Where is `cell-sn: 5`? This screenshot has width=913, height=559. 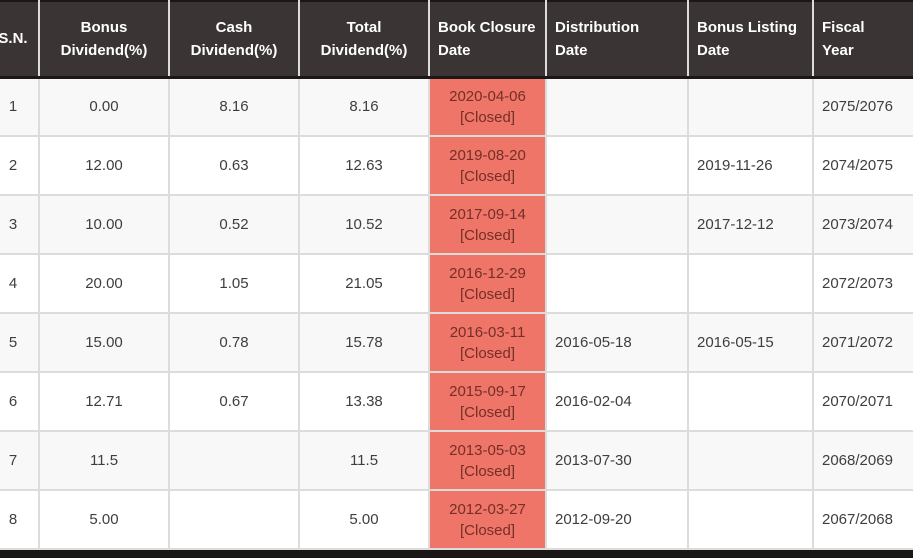
cell-sn: 5 is located at coordinates (20, 342).